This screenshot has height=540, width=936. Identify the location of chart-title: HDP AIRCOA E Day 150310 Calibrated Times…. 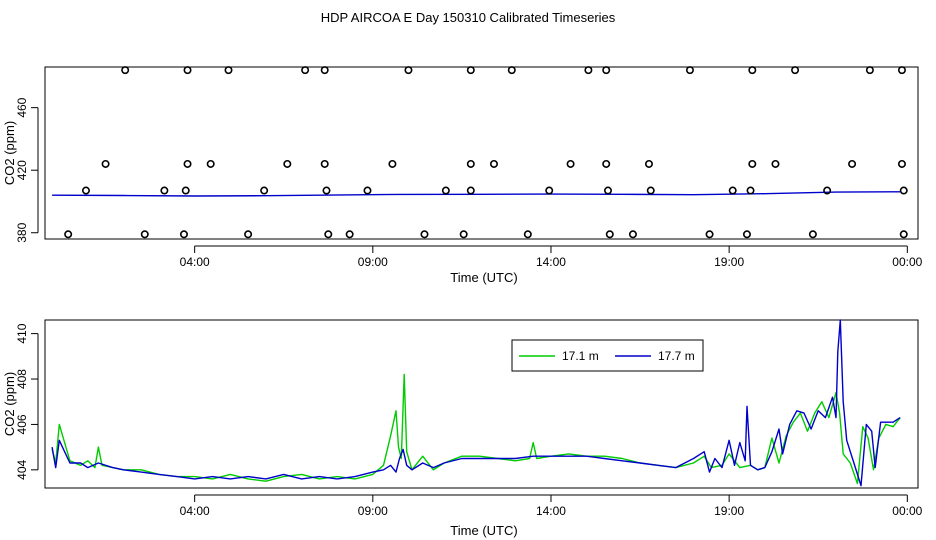
(468, 17).